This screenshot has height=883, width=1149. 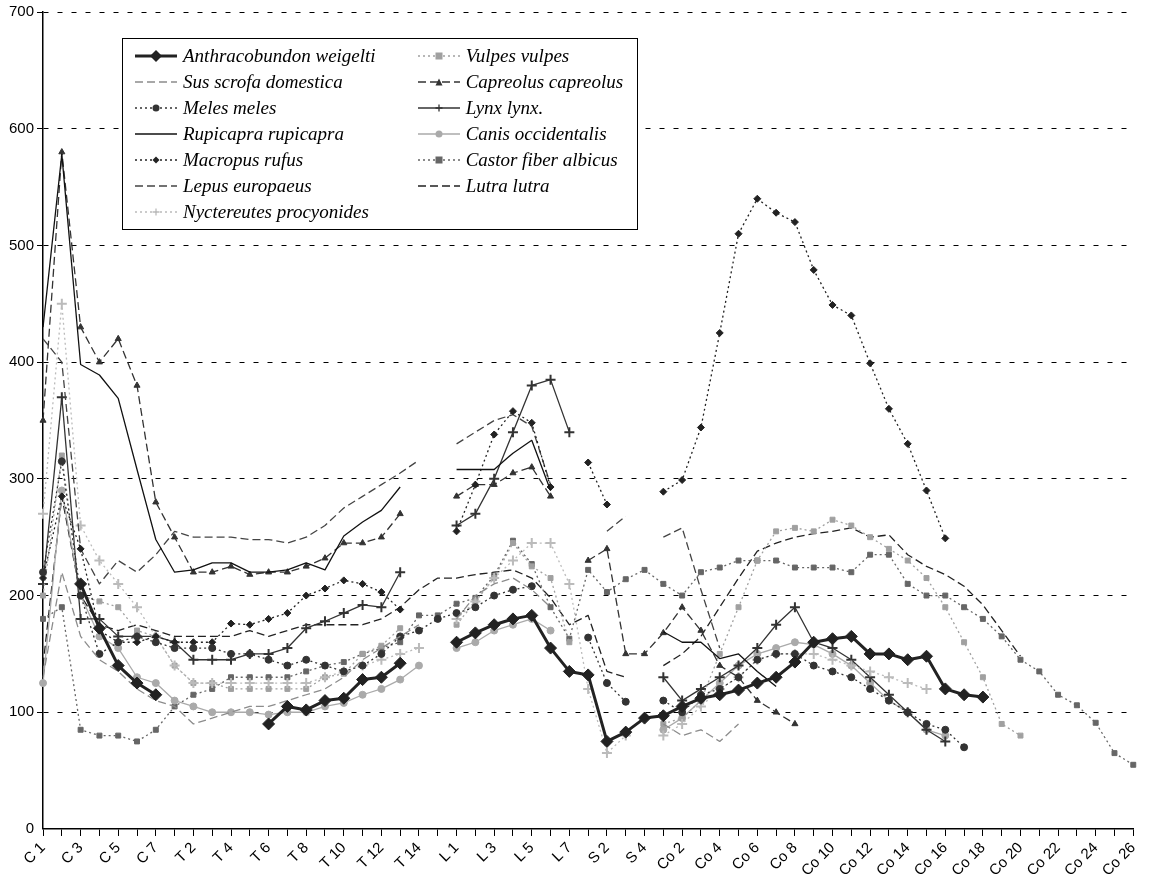 I want to click on x-tick-label: C 1, so click(x=34, y=852).